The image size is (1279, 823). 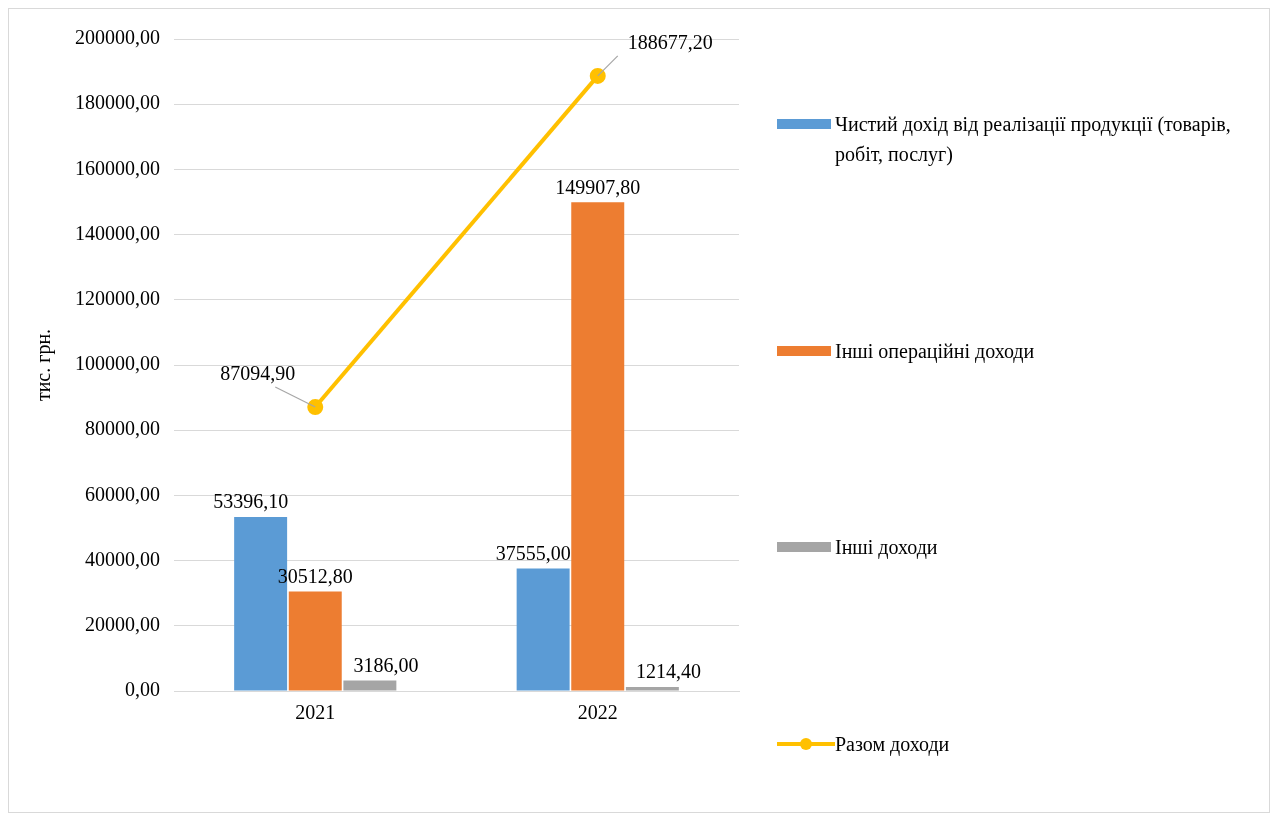 I want to click on y-tick-label: 180000,00, so click(x=117, y=102).